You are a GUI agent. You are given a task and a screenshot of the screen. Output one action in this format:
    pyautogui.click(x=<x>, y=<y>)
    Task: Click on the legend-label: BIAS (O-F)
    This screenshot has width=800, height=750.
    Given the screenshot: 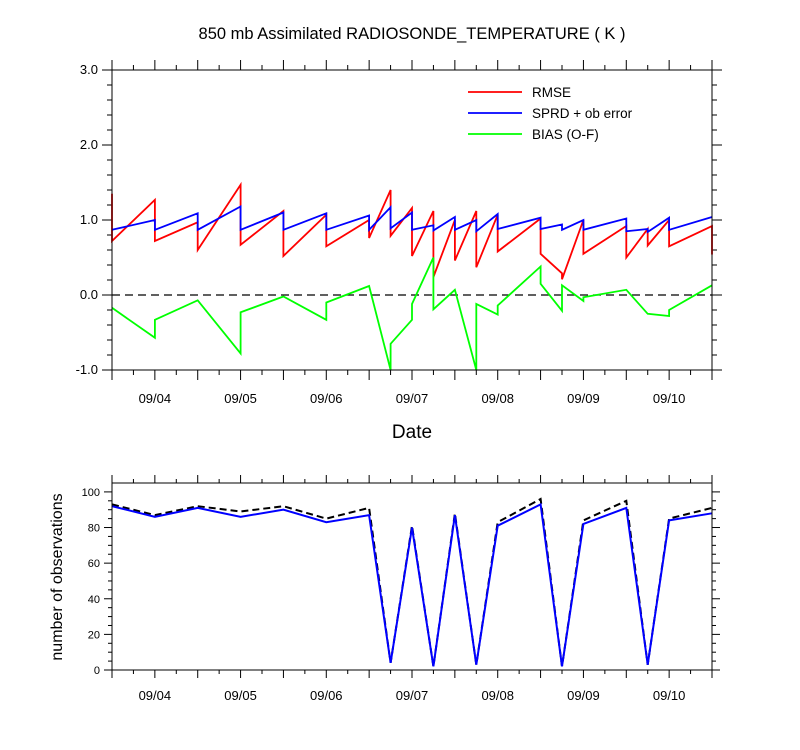 What is the action you would take?
    pyautogui.click(x=565, y=134)
    